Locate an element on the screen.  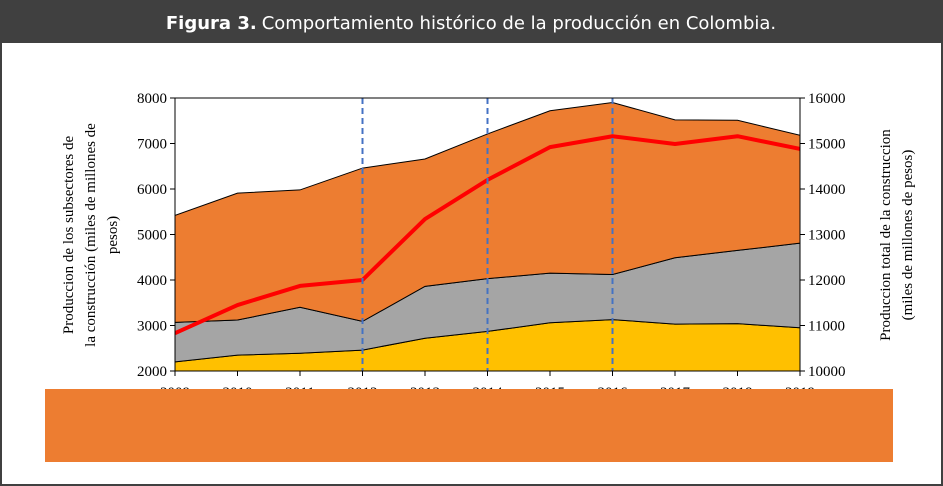
y-tick-label: 3000 is located at coordinates (152, 327).